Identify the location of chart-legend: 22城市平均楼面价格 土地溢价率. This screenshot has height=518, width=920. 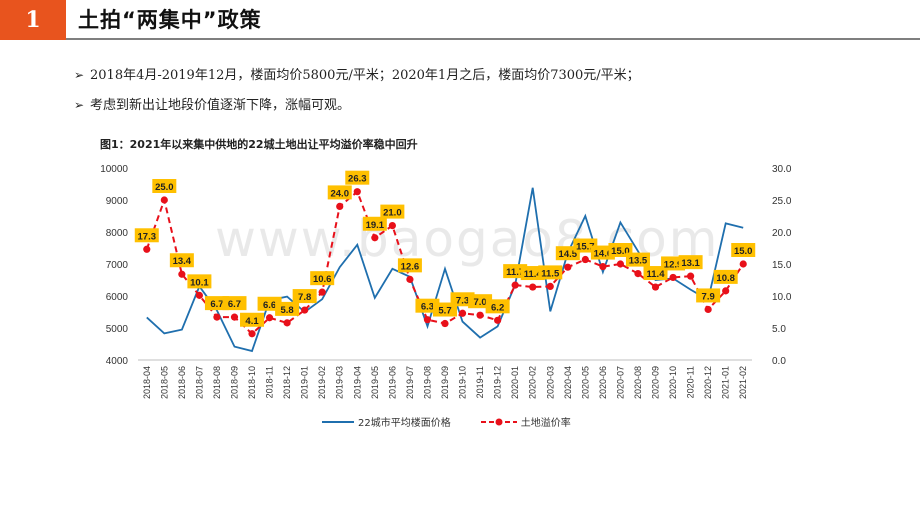
(461, 421).